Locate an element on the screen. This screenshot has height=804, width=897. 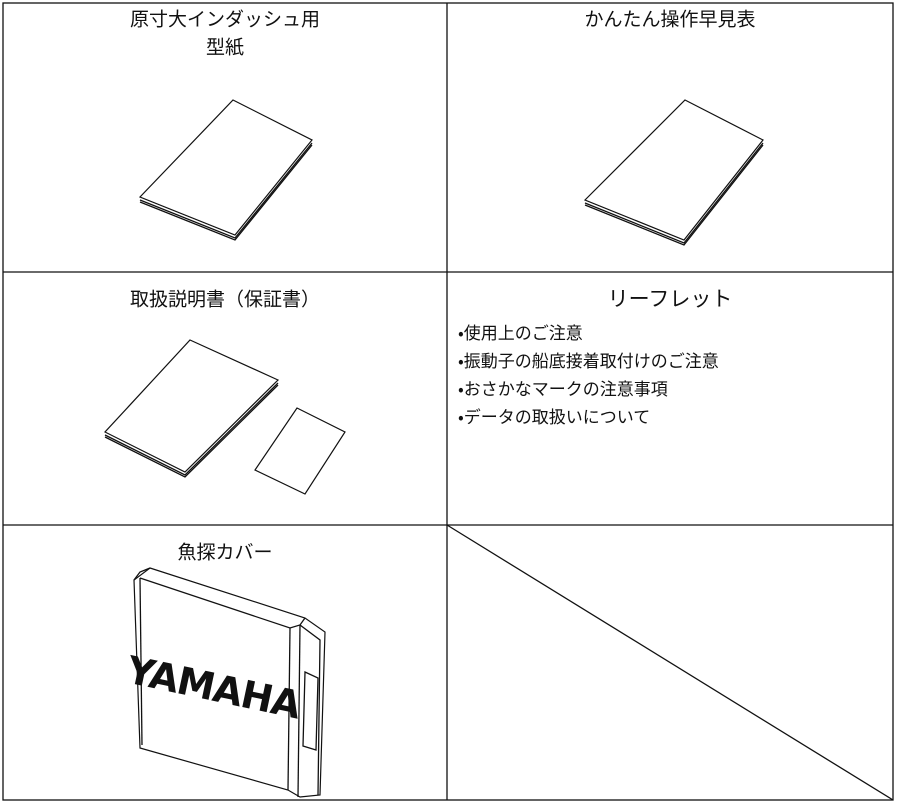
leaflet-item: ・使用上のご注意 is located at coordinates (520, 333).